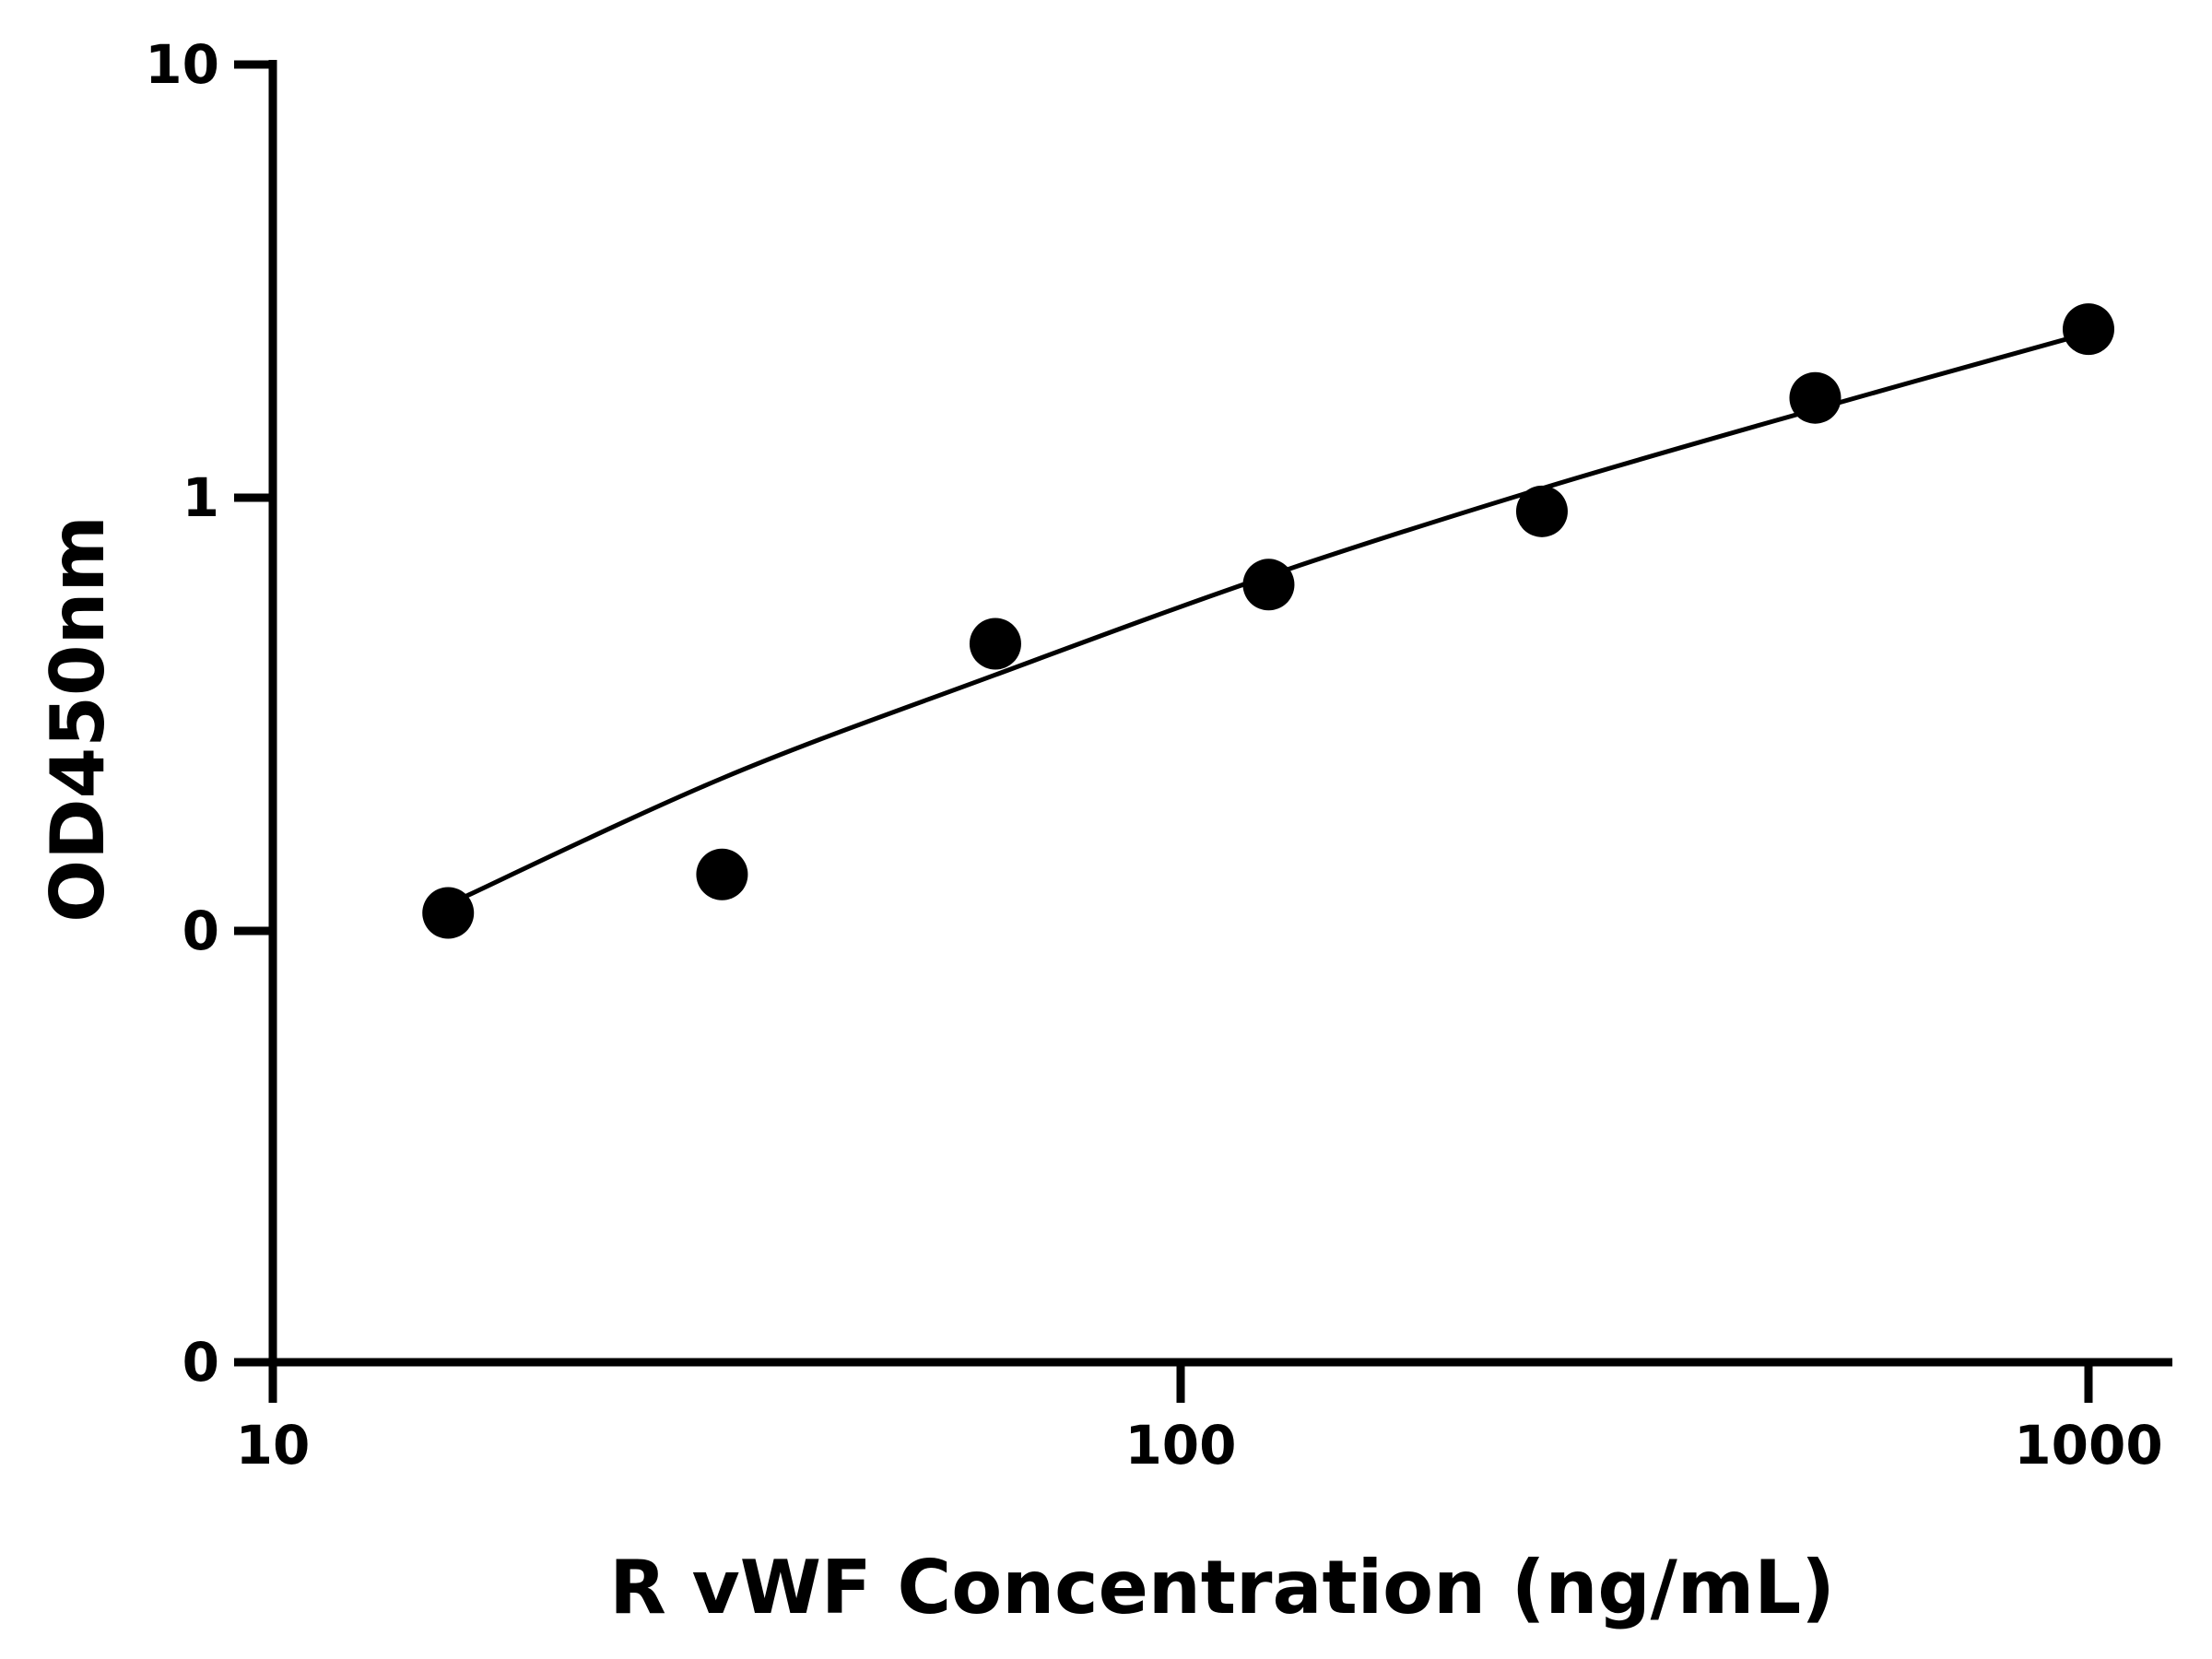  What do you see at coordinates (1222, 1587) in the screenshot?
I see `x-axis-title: R vWF Concentration (ng/mL)` at bounding box center [1222, 1587].